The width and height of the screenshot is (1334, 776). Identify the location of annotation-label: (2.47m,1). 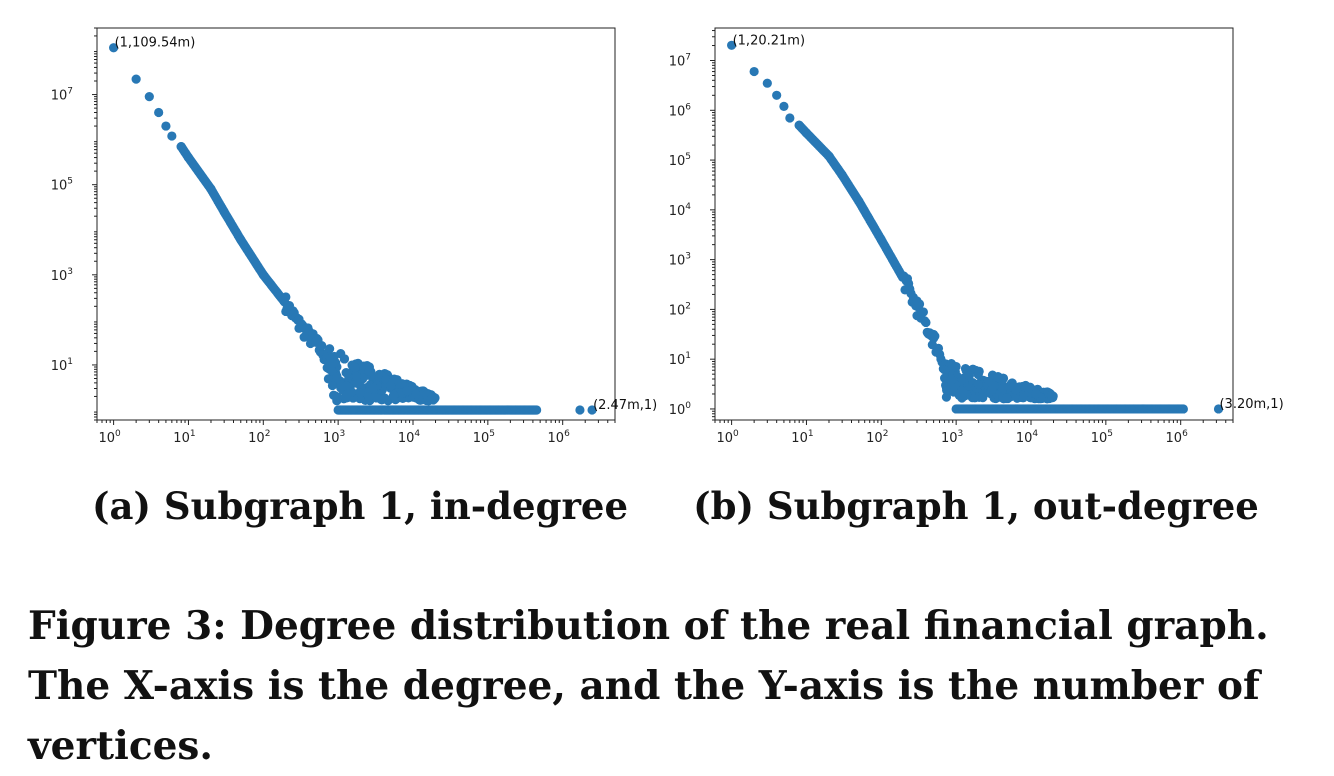
(625, 405).